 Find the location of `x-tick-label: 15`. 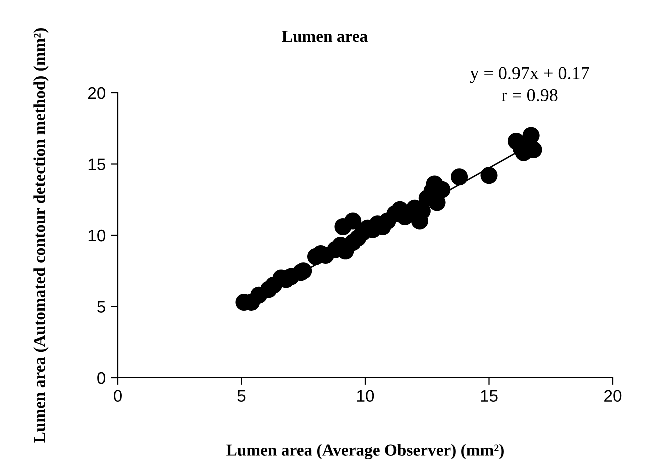

x-tick-label: 15 is located at coordinates (489, 396).